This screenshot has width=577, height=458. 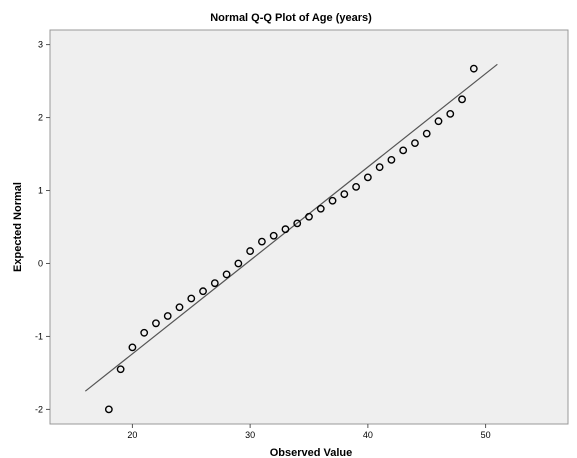 What do you see at coordinates (132, 435) in the screenshot?
I see `x-tick-label: 20` at bounding box center [132, 435].